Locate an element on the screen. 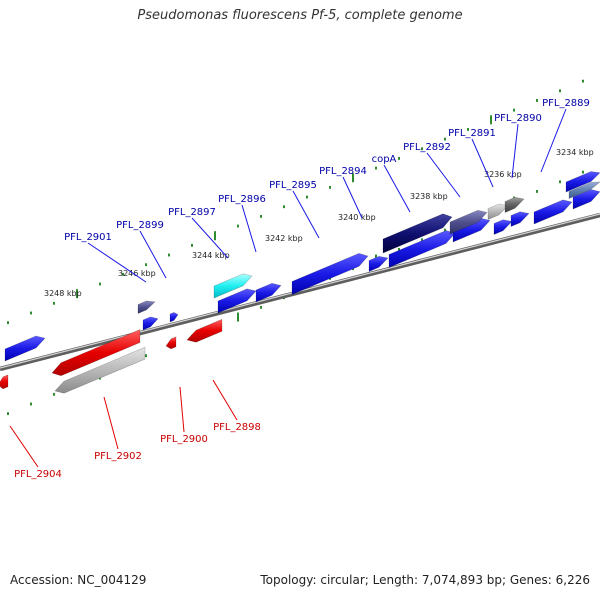 The image size is (600, 600). scale-label: 3248 kbp is located at coordinates (63, 293).